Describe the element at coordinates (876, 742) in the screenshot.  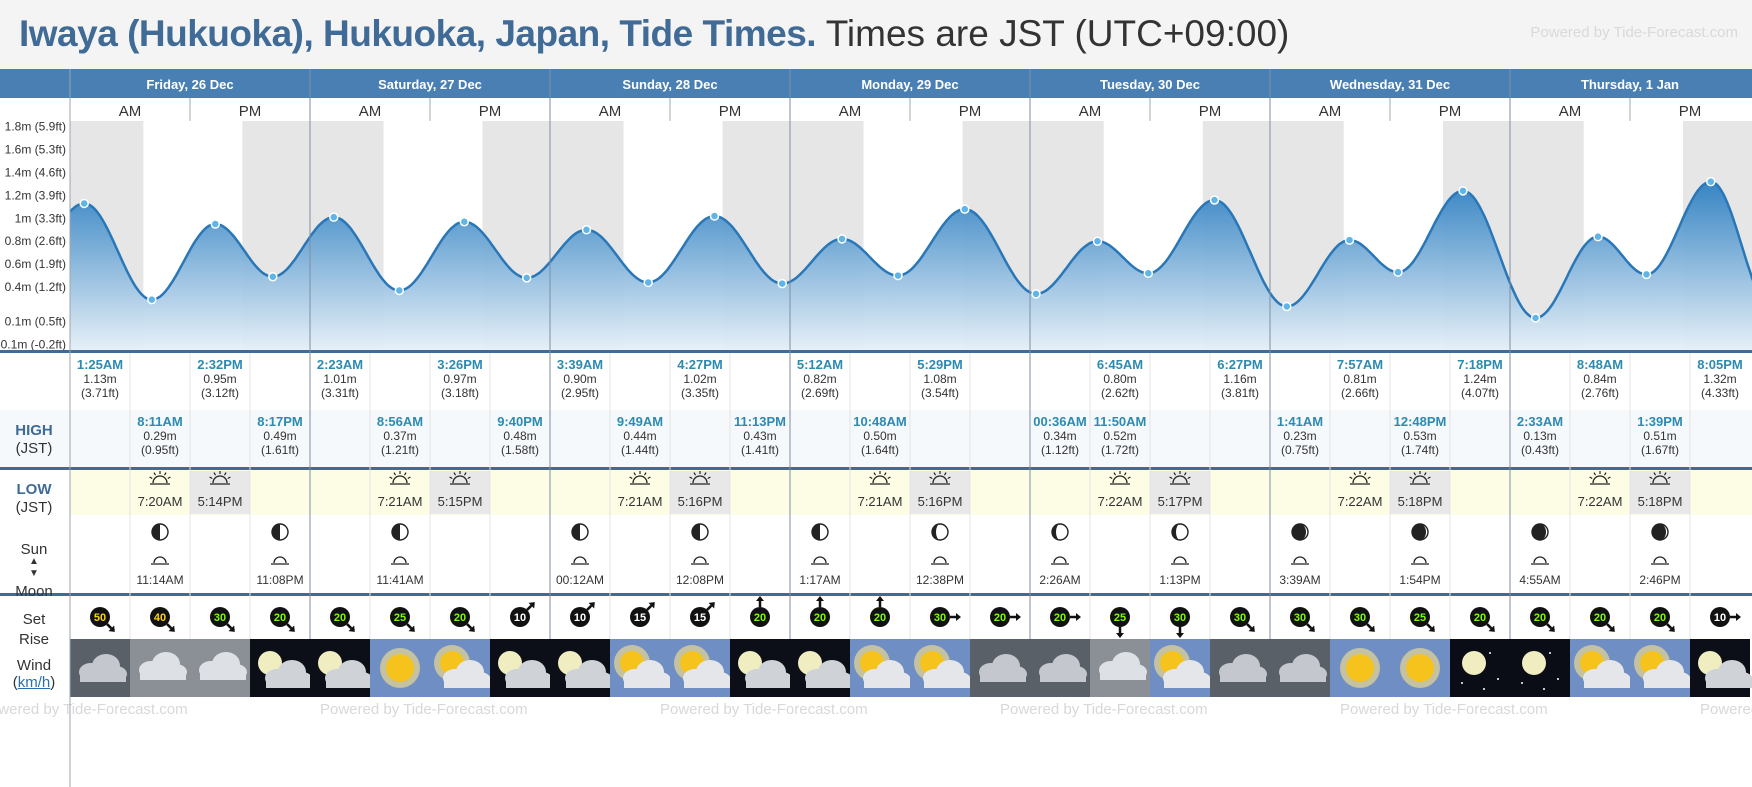
I see `footer-row-bg` at that location.